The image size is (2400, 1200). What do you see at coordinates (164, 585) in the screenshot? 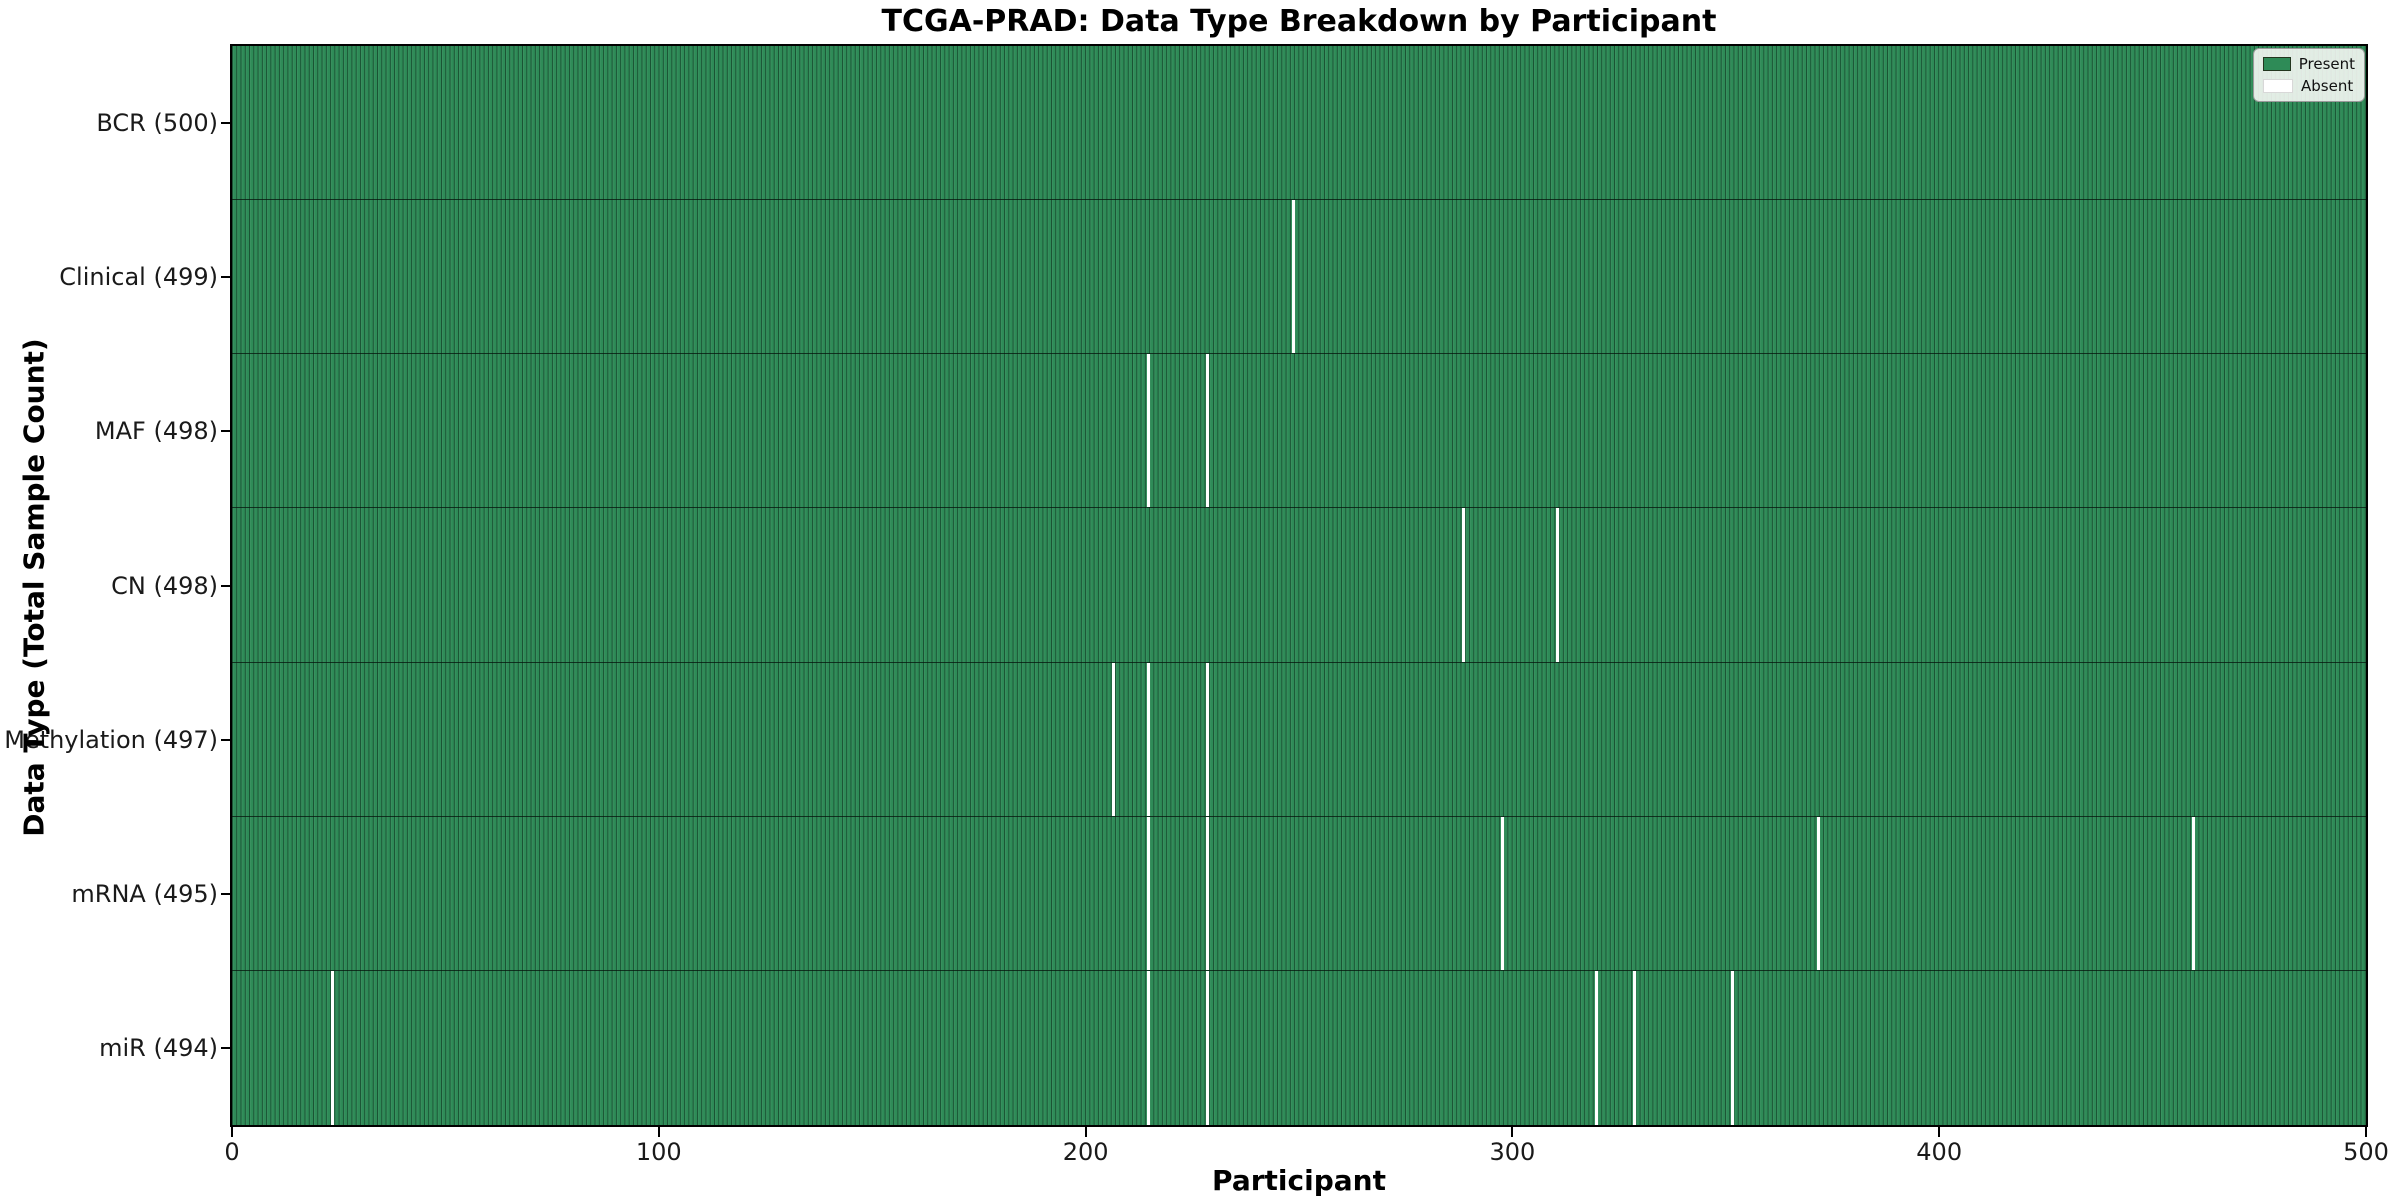
I see `y-tick-label-cn: CN (498)` at bounding box center [164, 585].